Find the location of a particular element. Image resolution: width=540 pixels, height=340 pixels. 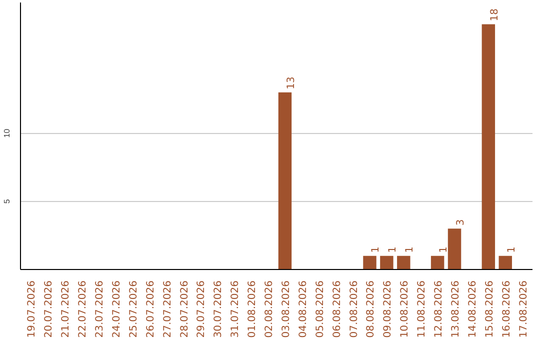

x-tick-label: 23.07.2026 is located at coordinates (100, 309).